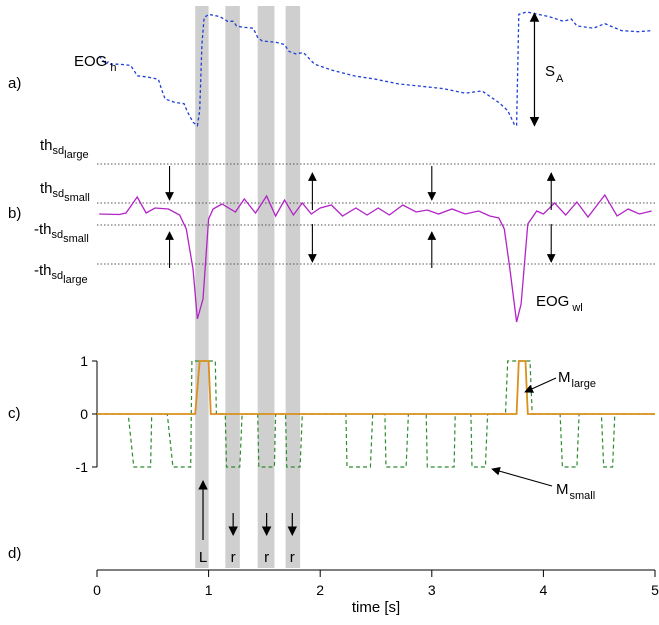  What do you see at coordinates (559, 303) in the screenshot?
I see `eog-wl-label: EOG wl` at bounding box center [559, 303].